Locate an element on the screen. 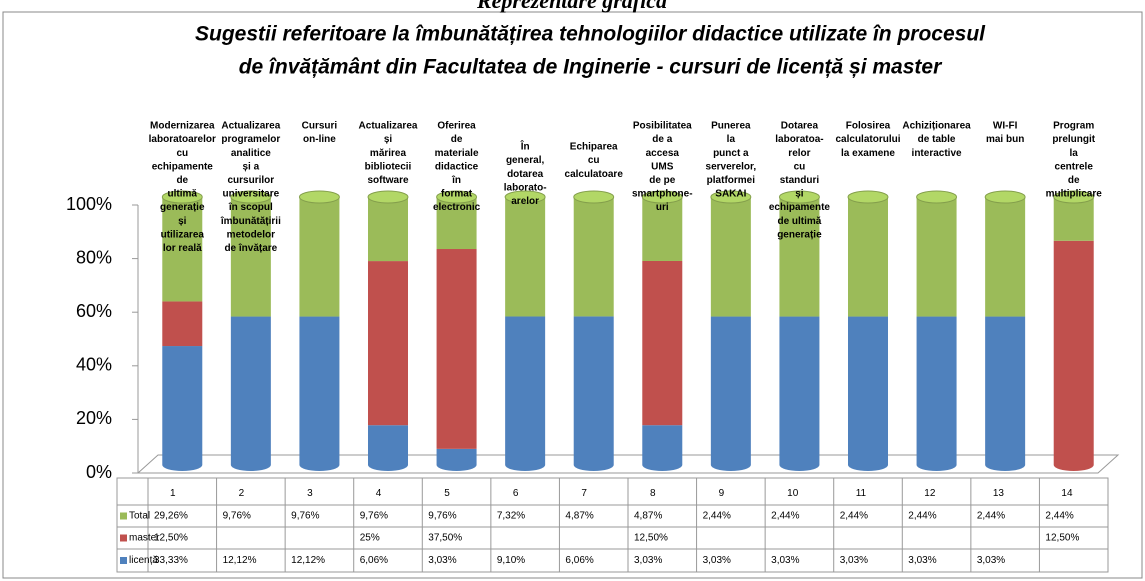 This screenshot has height=581, width=1145. x-tick-label: 5 is located at coordinates (447, 493).